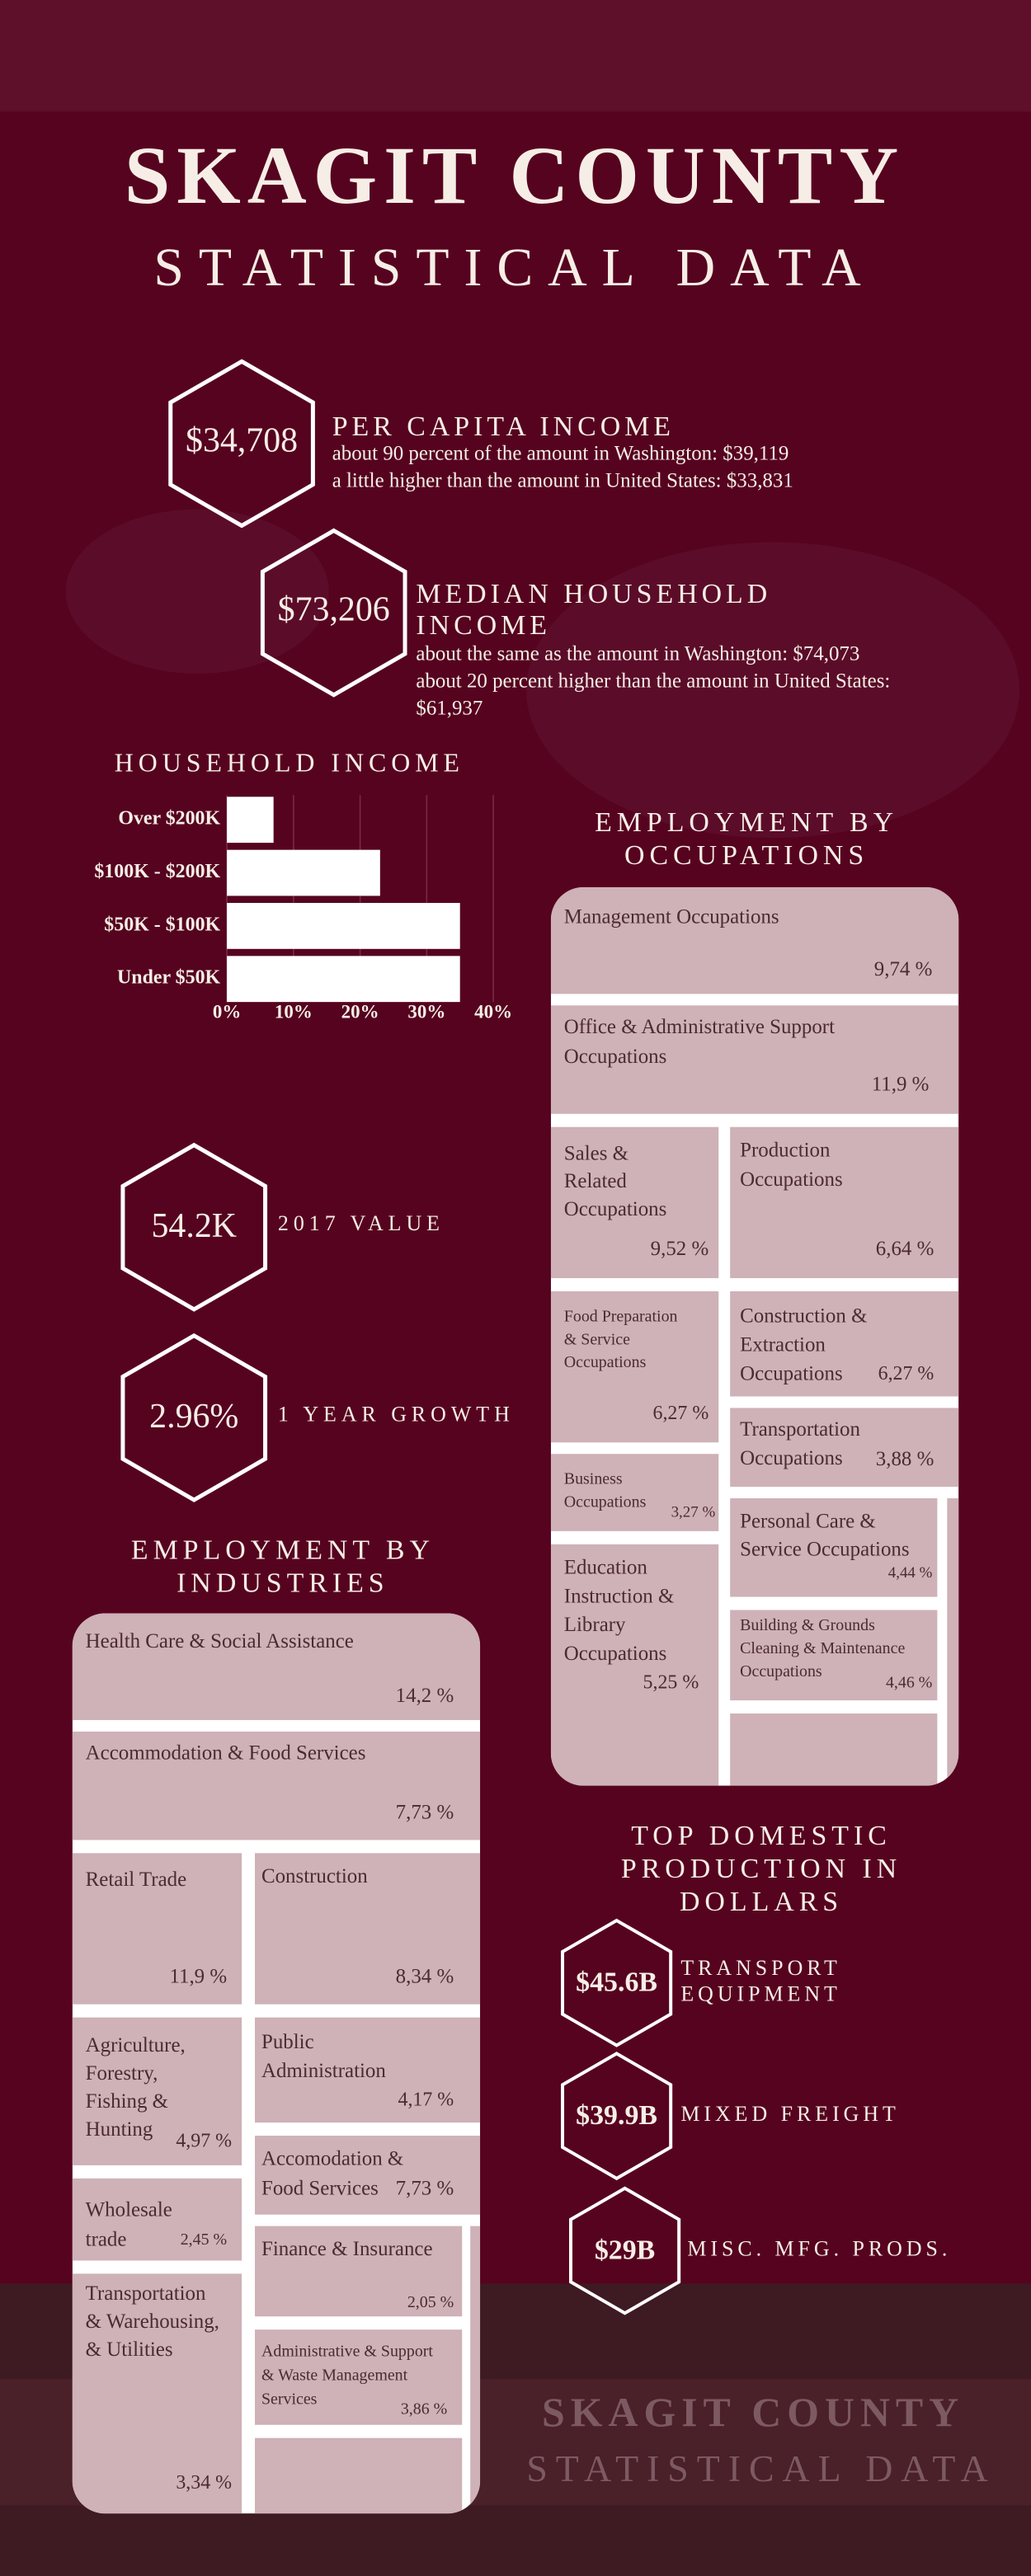  Describe the element at coordinates (761, 1902) in the screenshot. I see `section-title: DOLLARS` at that location.